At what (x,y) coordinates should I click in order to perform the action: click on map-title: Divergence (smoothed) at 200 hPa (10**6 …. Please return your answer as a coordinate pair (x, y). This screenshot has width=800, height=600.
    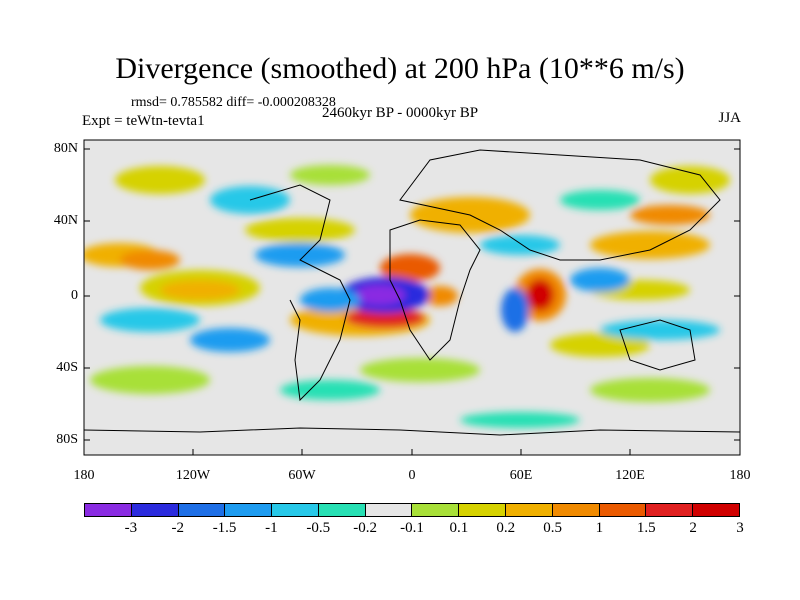
    Looking at the image, I should click on (400, 68).